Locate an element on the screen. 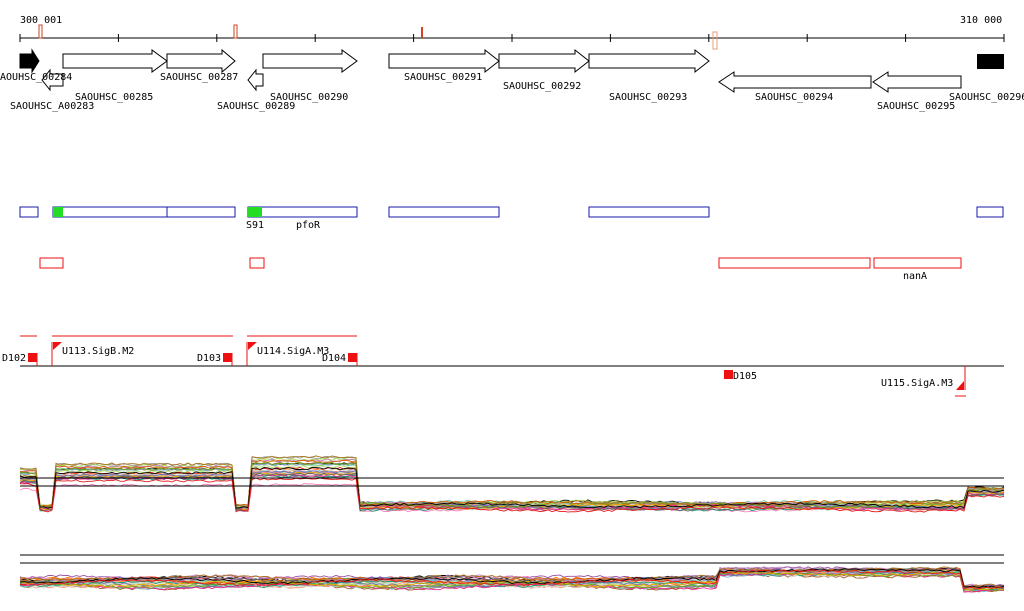 The width and height of the screenshot is (1024, 611). red-feature-track: nanA is located at coordinates (500, 269).